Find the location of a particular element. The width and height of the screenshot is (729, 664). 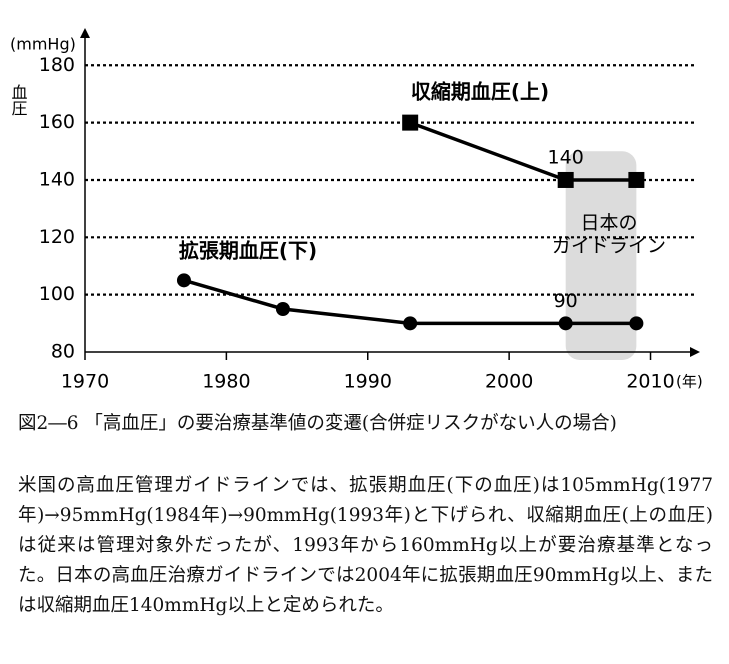

y-tick-label: 160 is located at coordinates (57, 122).